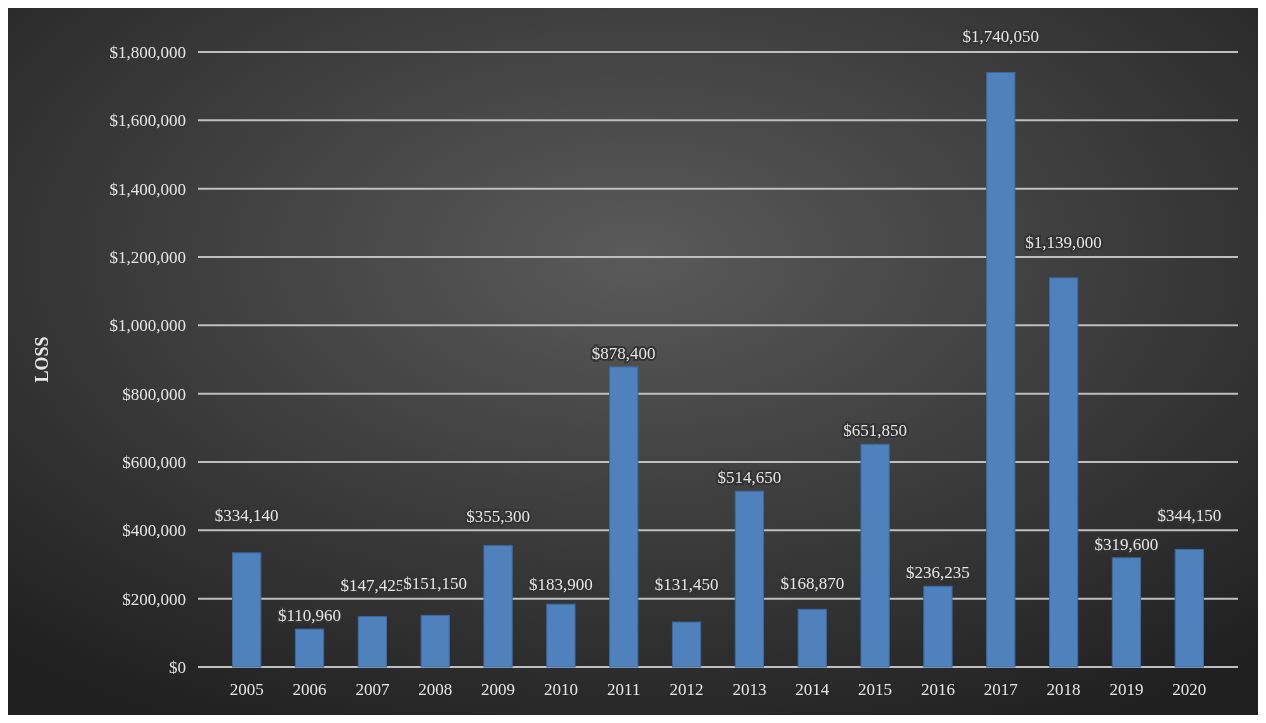  What do you see at coordinates (812, 689) in the screenshot?
I see `x-tick-label: 2014` at bounding box center [812, 689].